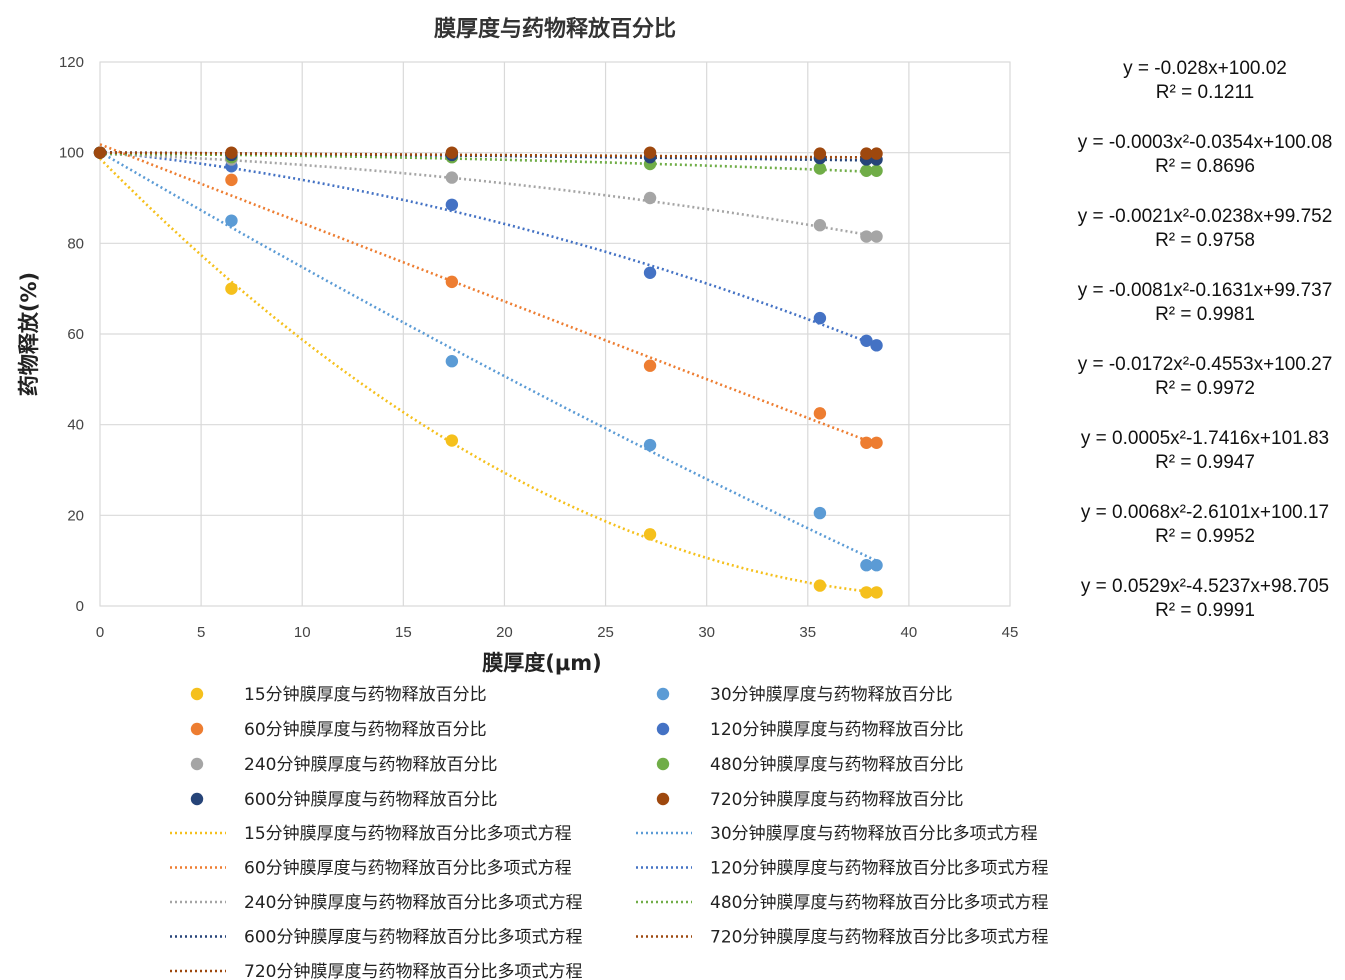 The width and height of the screenshot is (1345, 980). What do you see at coordinates (365, 730) in the screenshot?
I see `legend-label: 60分钟膜厚度与药物释放百分比` at bounding box center [365, 730].